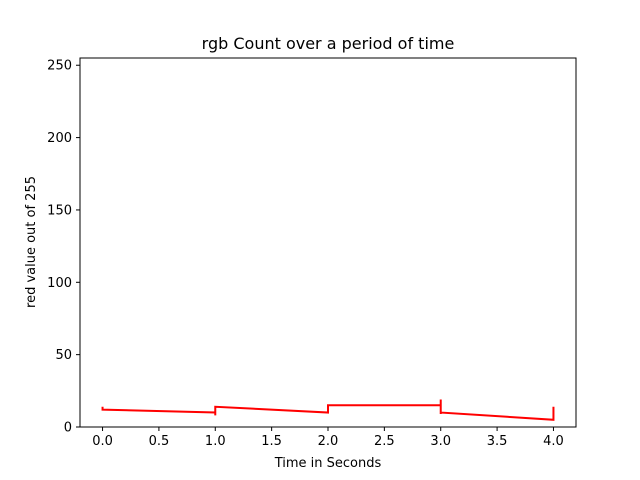 The height and width of the screenshot is (480, 640). What do you see at coordinates (59, 283) in the screenshot?
I see `y-tick-label: 100` at bounding box center [59, 283].